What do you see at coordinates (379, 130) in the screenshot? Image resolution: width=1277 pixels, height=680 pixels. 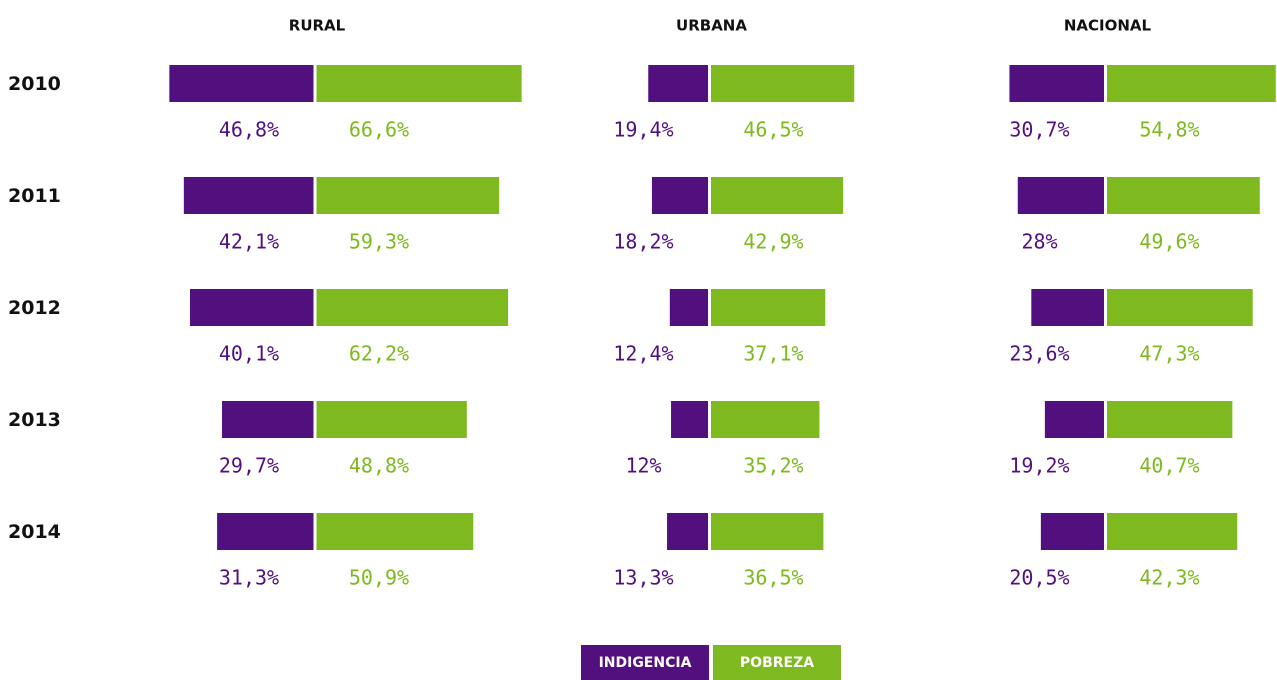 I see `value-label: 66,6%` at bounding box center [379, 130].